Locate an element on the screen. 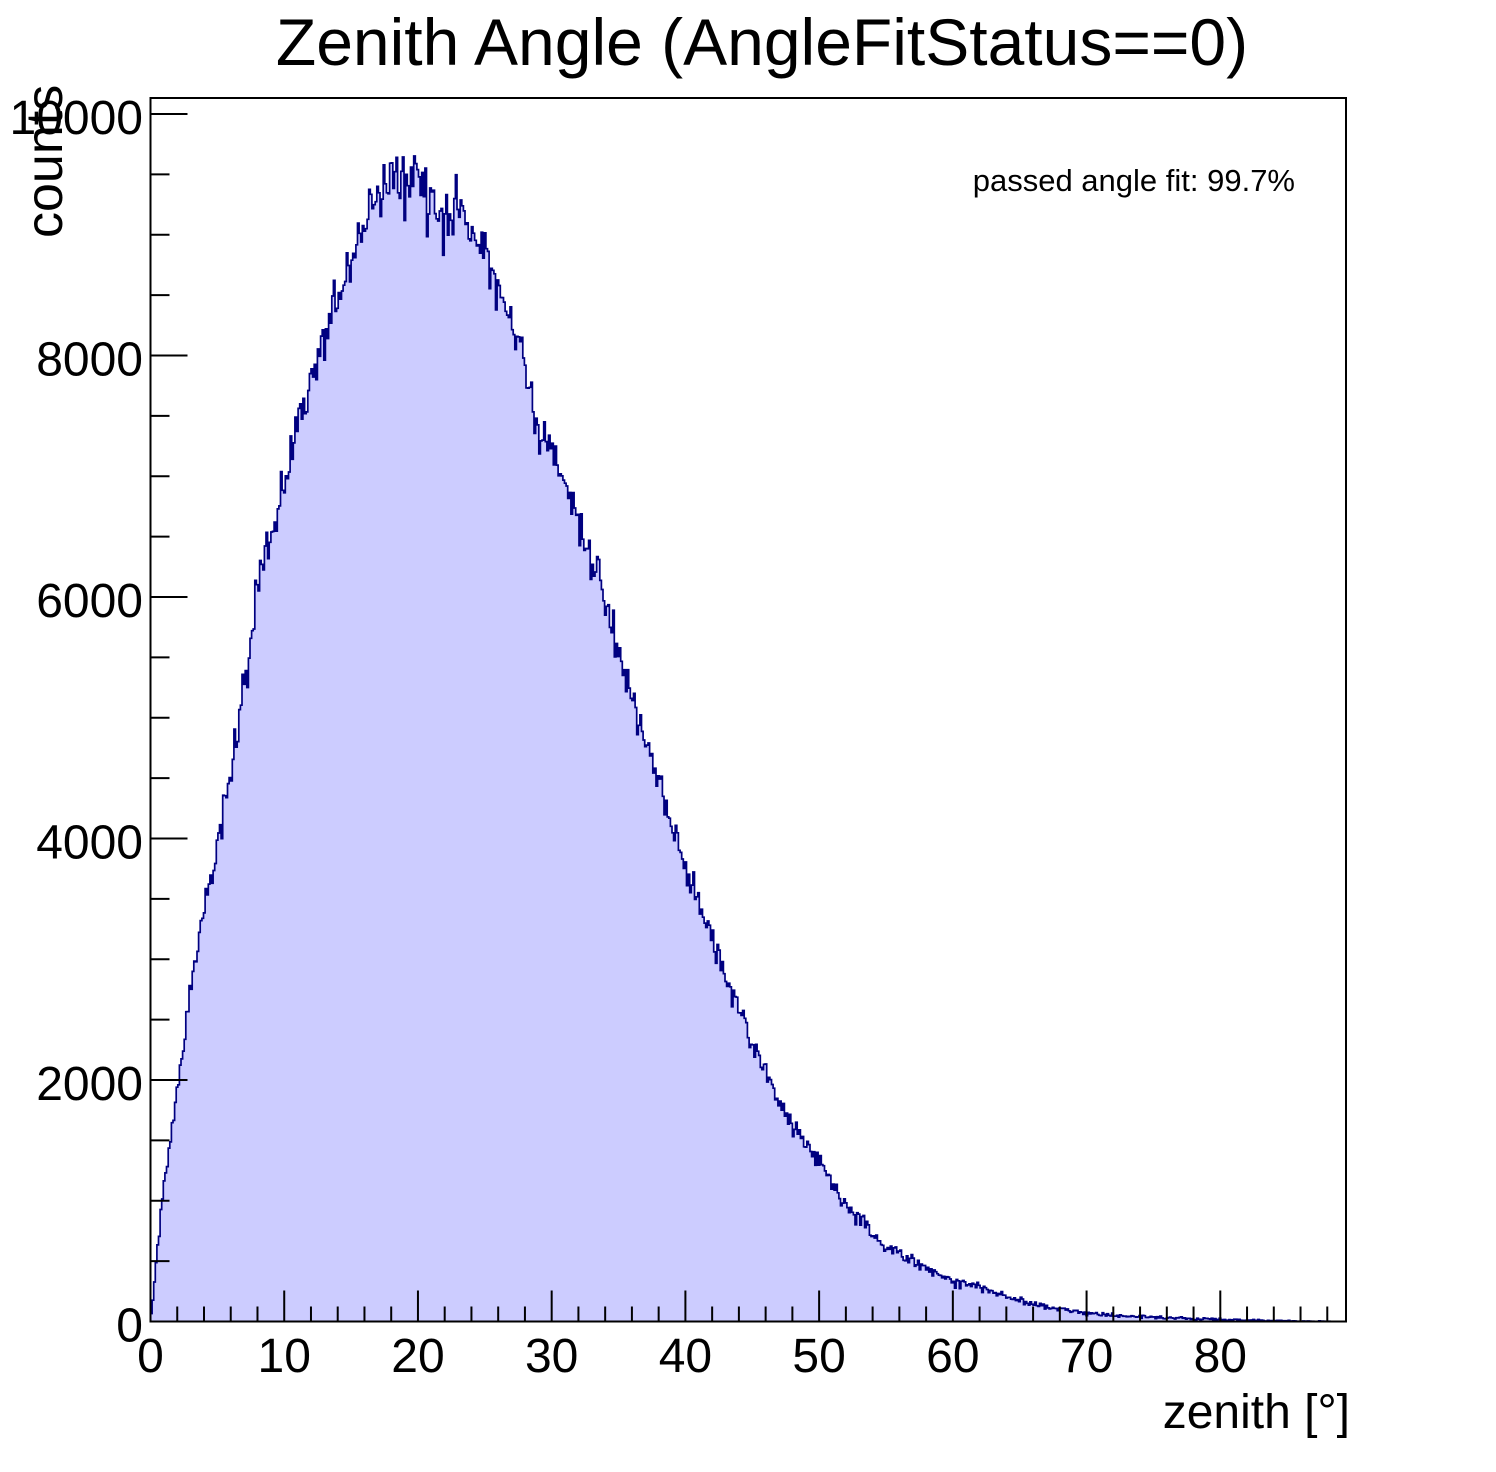  x-tick-label: 30 is located at coordinates (551, 1356).